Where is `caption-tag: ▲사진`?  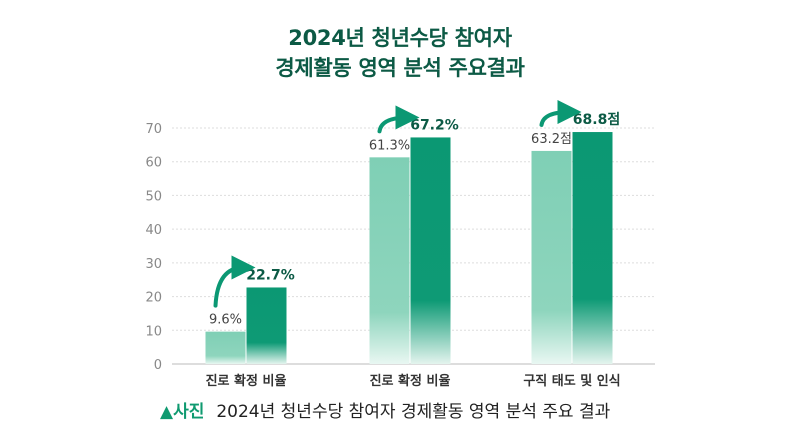 caption-tag: ▲사진 is located at coordinates (182, 412).